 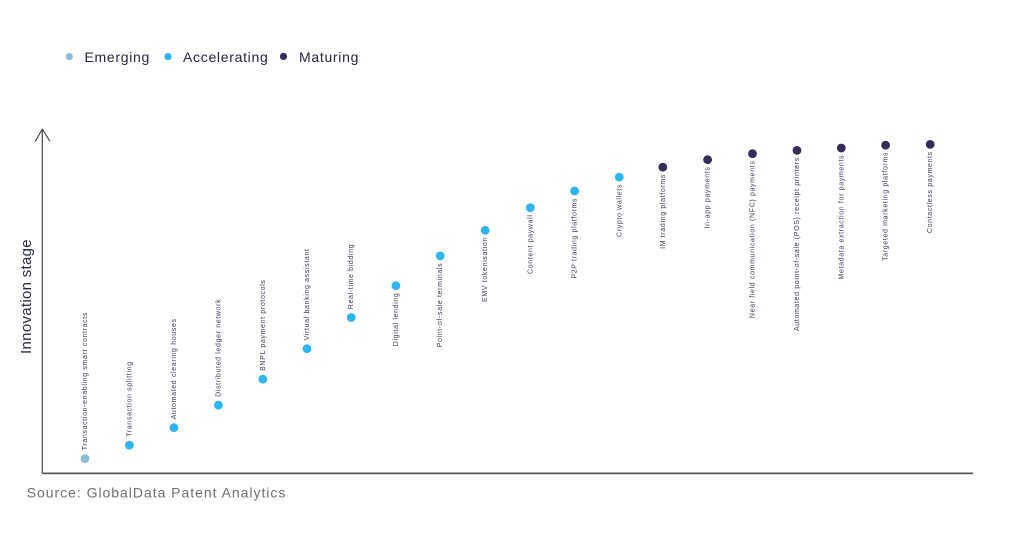 What do you see at coordinates (157, 493) in the screenshot?
I see `svg-text:Source: GlobalData Patent Anal: Source: GlobalData Patent Analytics` at bounding box center [157, 493].